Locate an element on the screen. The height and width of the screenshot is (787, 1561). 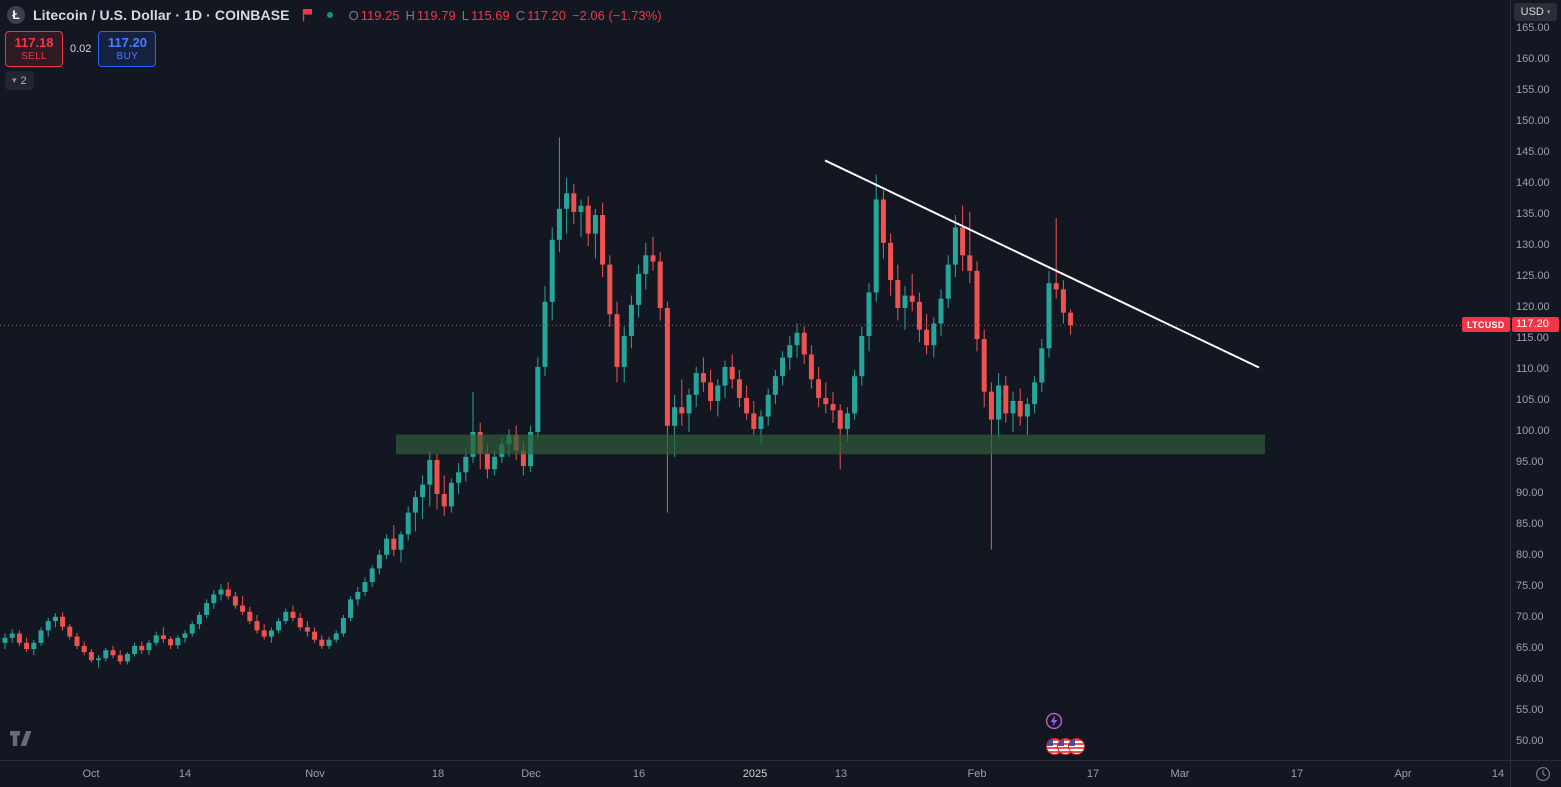
price-axis-label: 150.00 is located at coordinates (1533, 121).